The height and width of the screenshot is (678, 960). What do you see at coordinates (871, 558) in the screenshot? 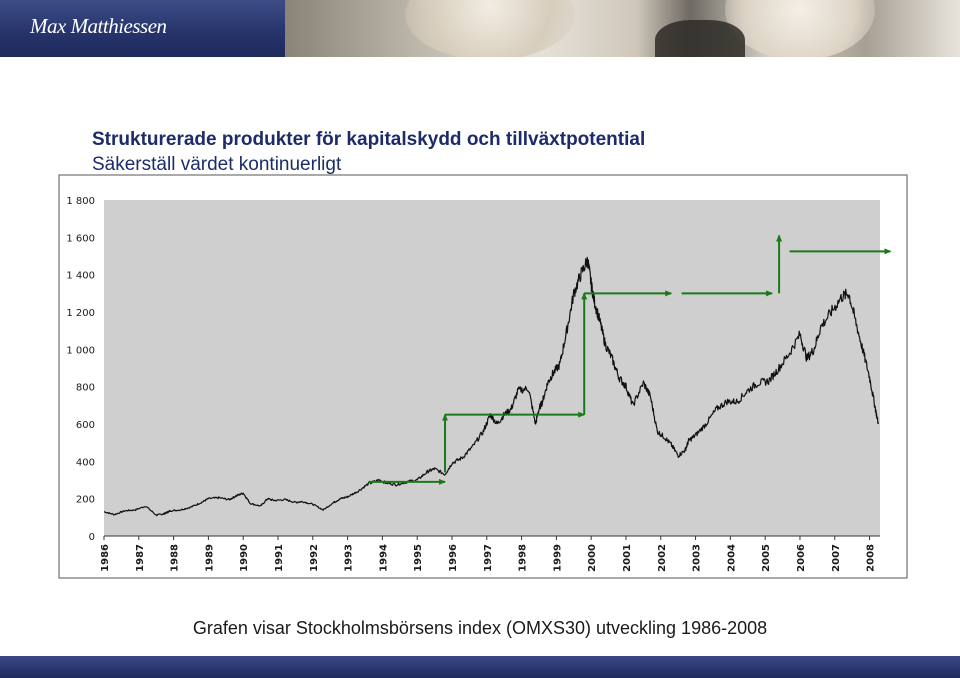
I see `x-tick-label: 2008` at bounding box center [871, 558].